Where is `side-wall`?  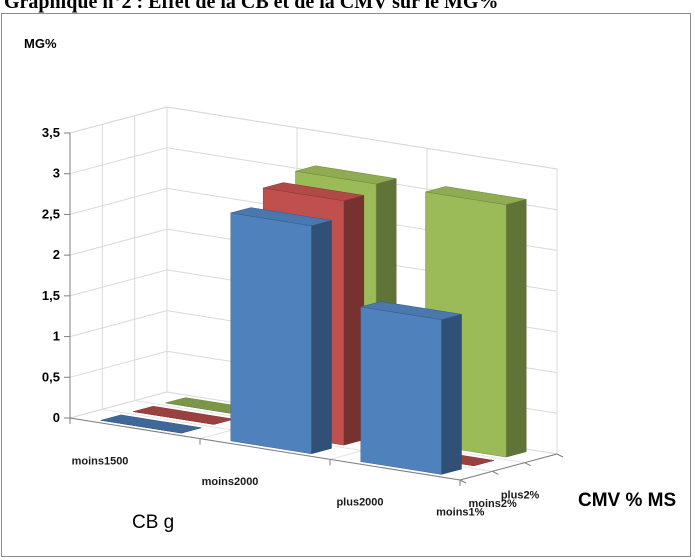
side-wall is located at coordinates (118, 262).